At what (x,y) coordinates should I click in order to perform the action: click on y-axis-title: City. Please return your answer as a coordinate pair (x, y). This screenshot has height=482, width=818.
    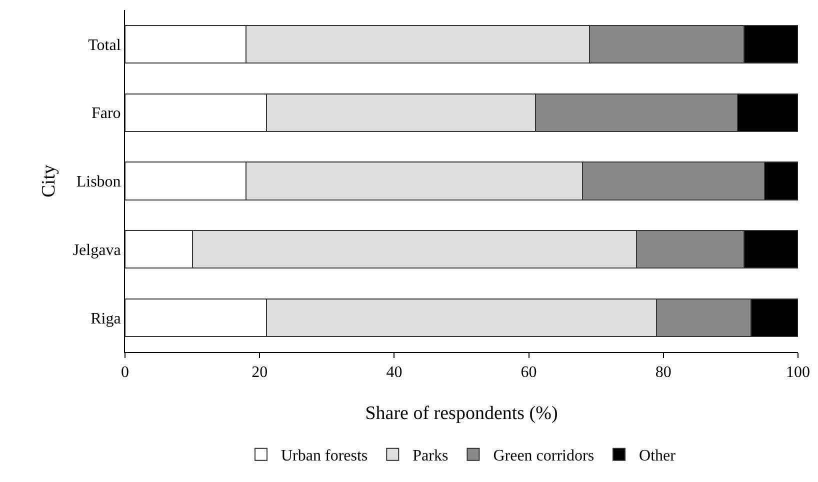
    Looking at the image, I should click on (49, 181).